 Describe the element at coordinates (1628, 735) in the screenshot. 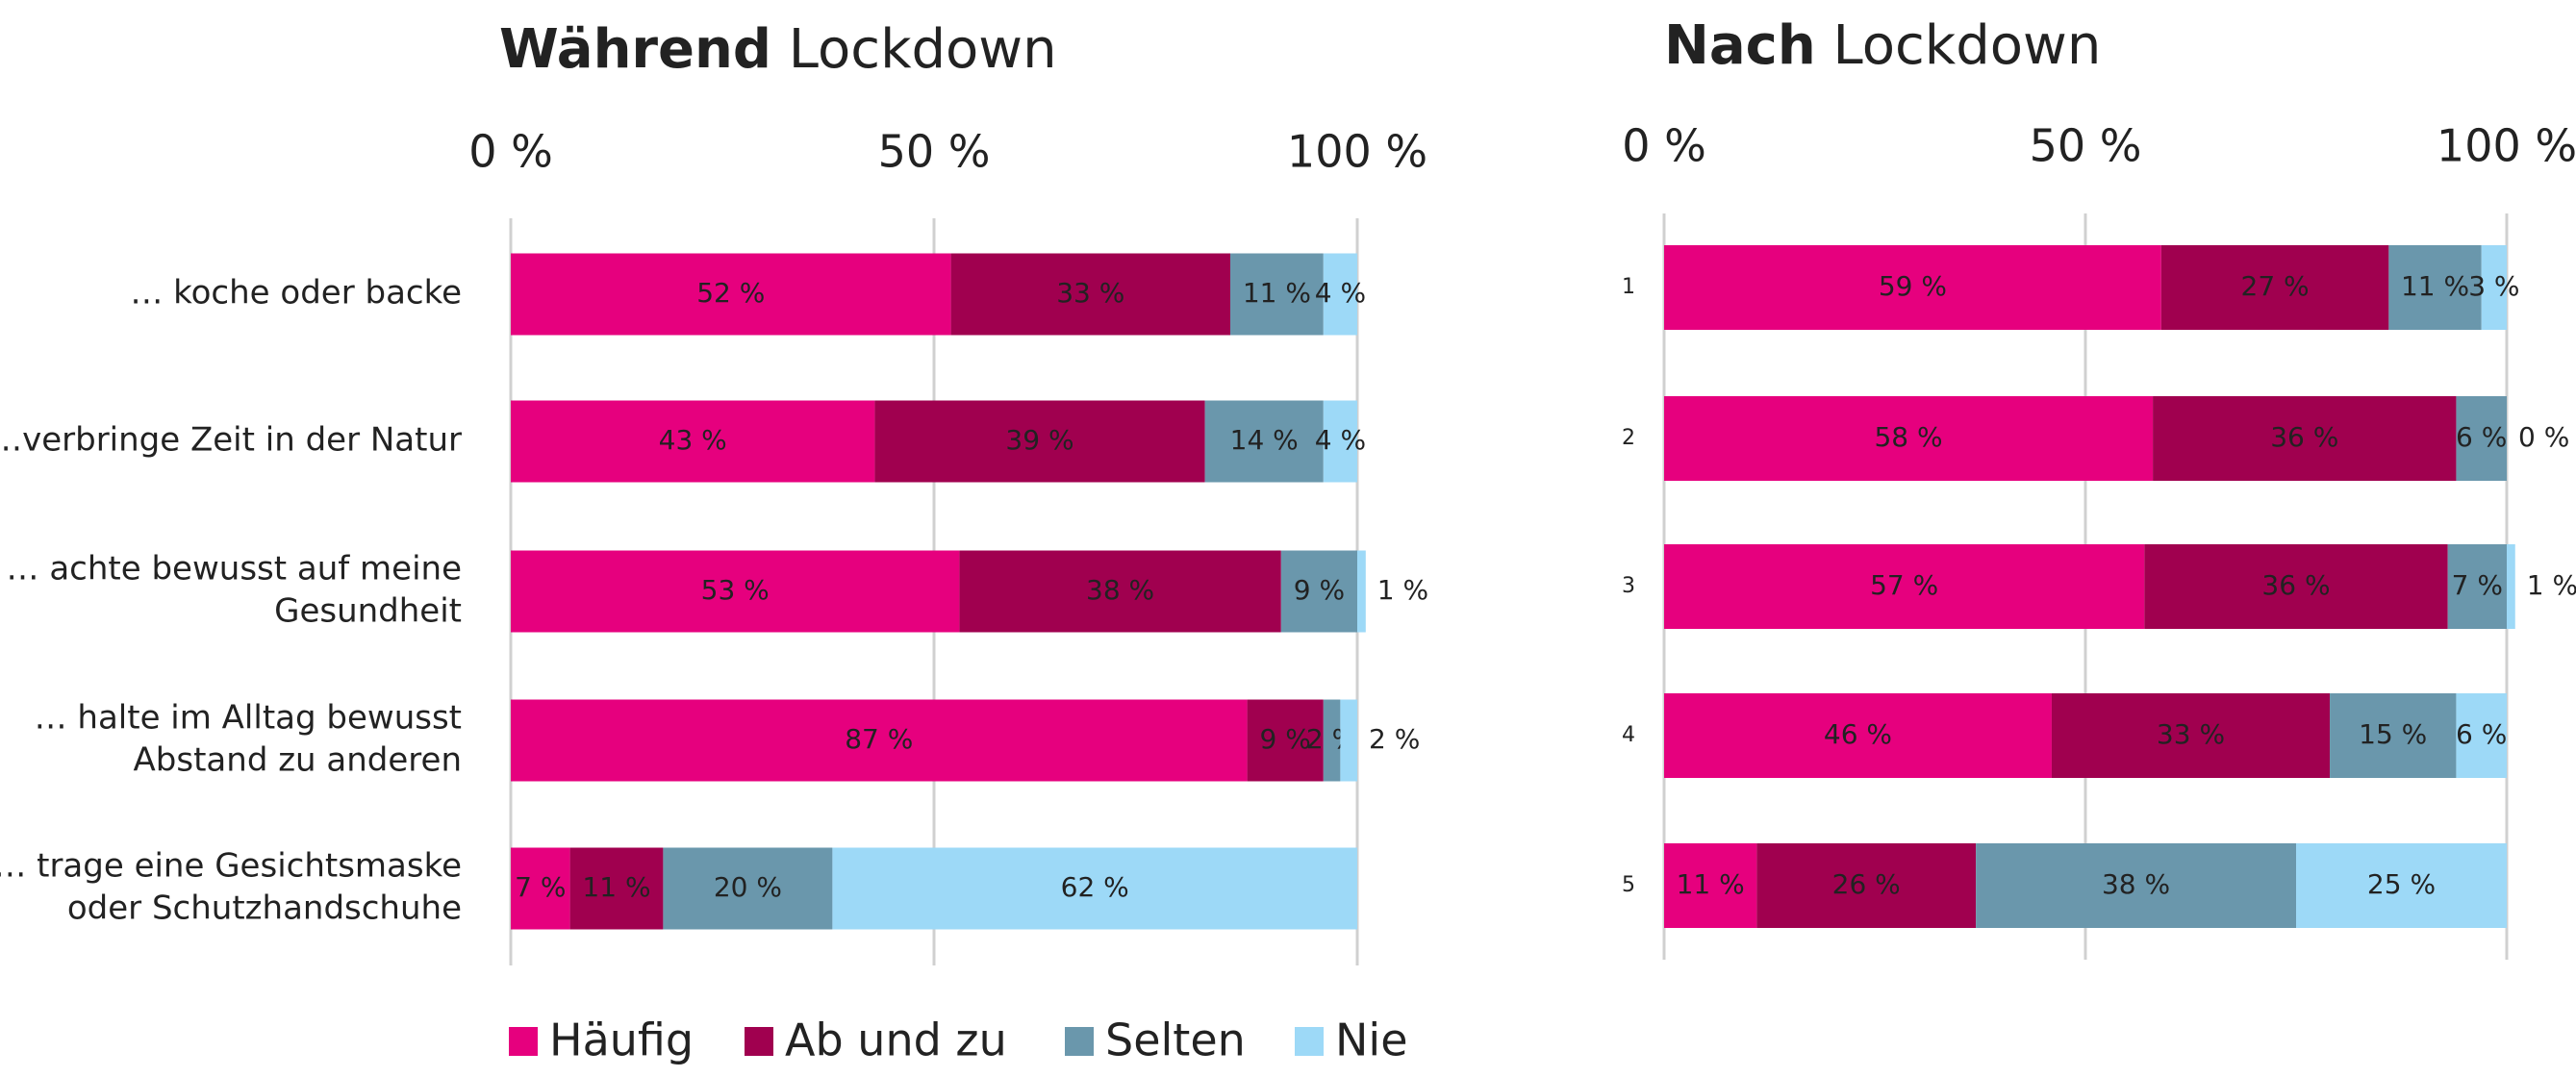

I see `y-tick-label: 4` at that location.